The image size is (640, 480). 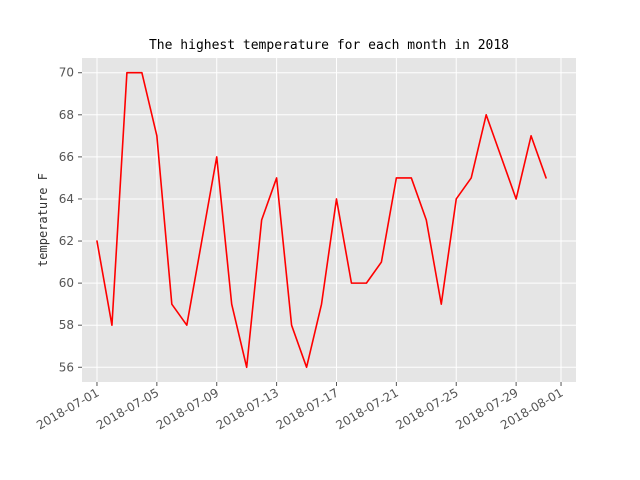 What do you see at coordinates (66, 325) in the screenshot?
I see `y-tick-label: 58` at bounding box center [66, 325].